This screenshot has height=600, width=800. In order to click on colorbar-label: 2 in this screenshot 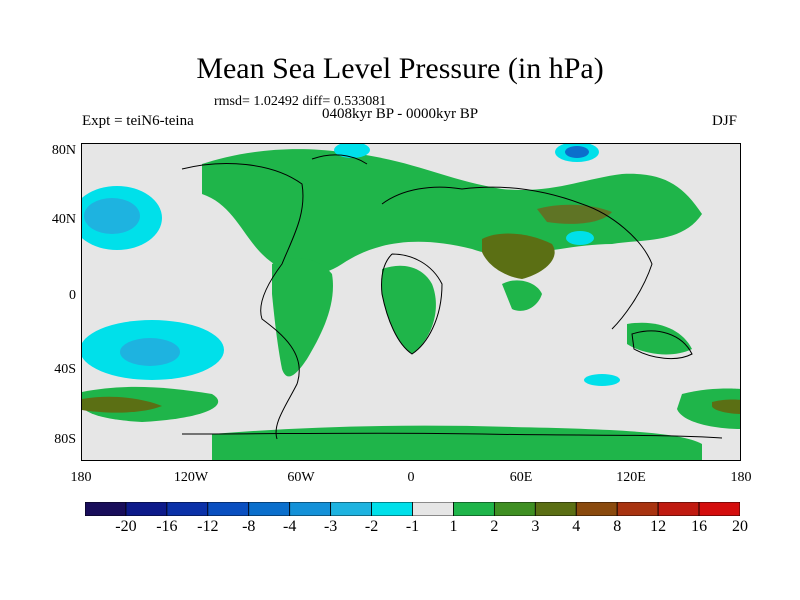, I will do `click(494, 526)`.